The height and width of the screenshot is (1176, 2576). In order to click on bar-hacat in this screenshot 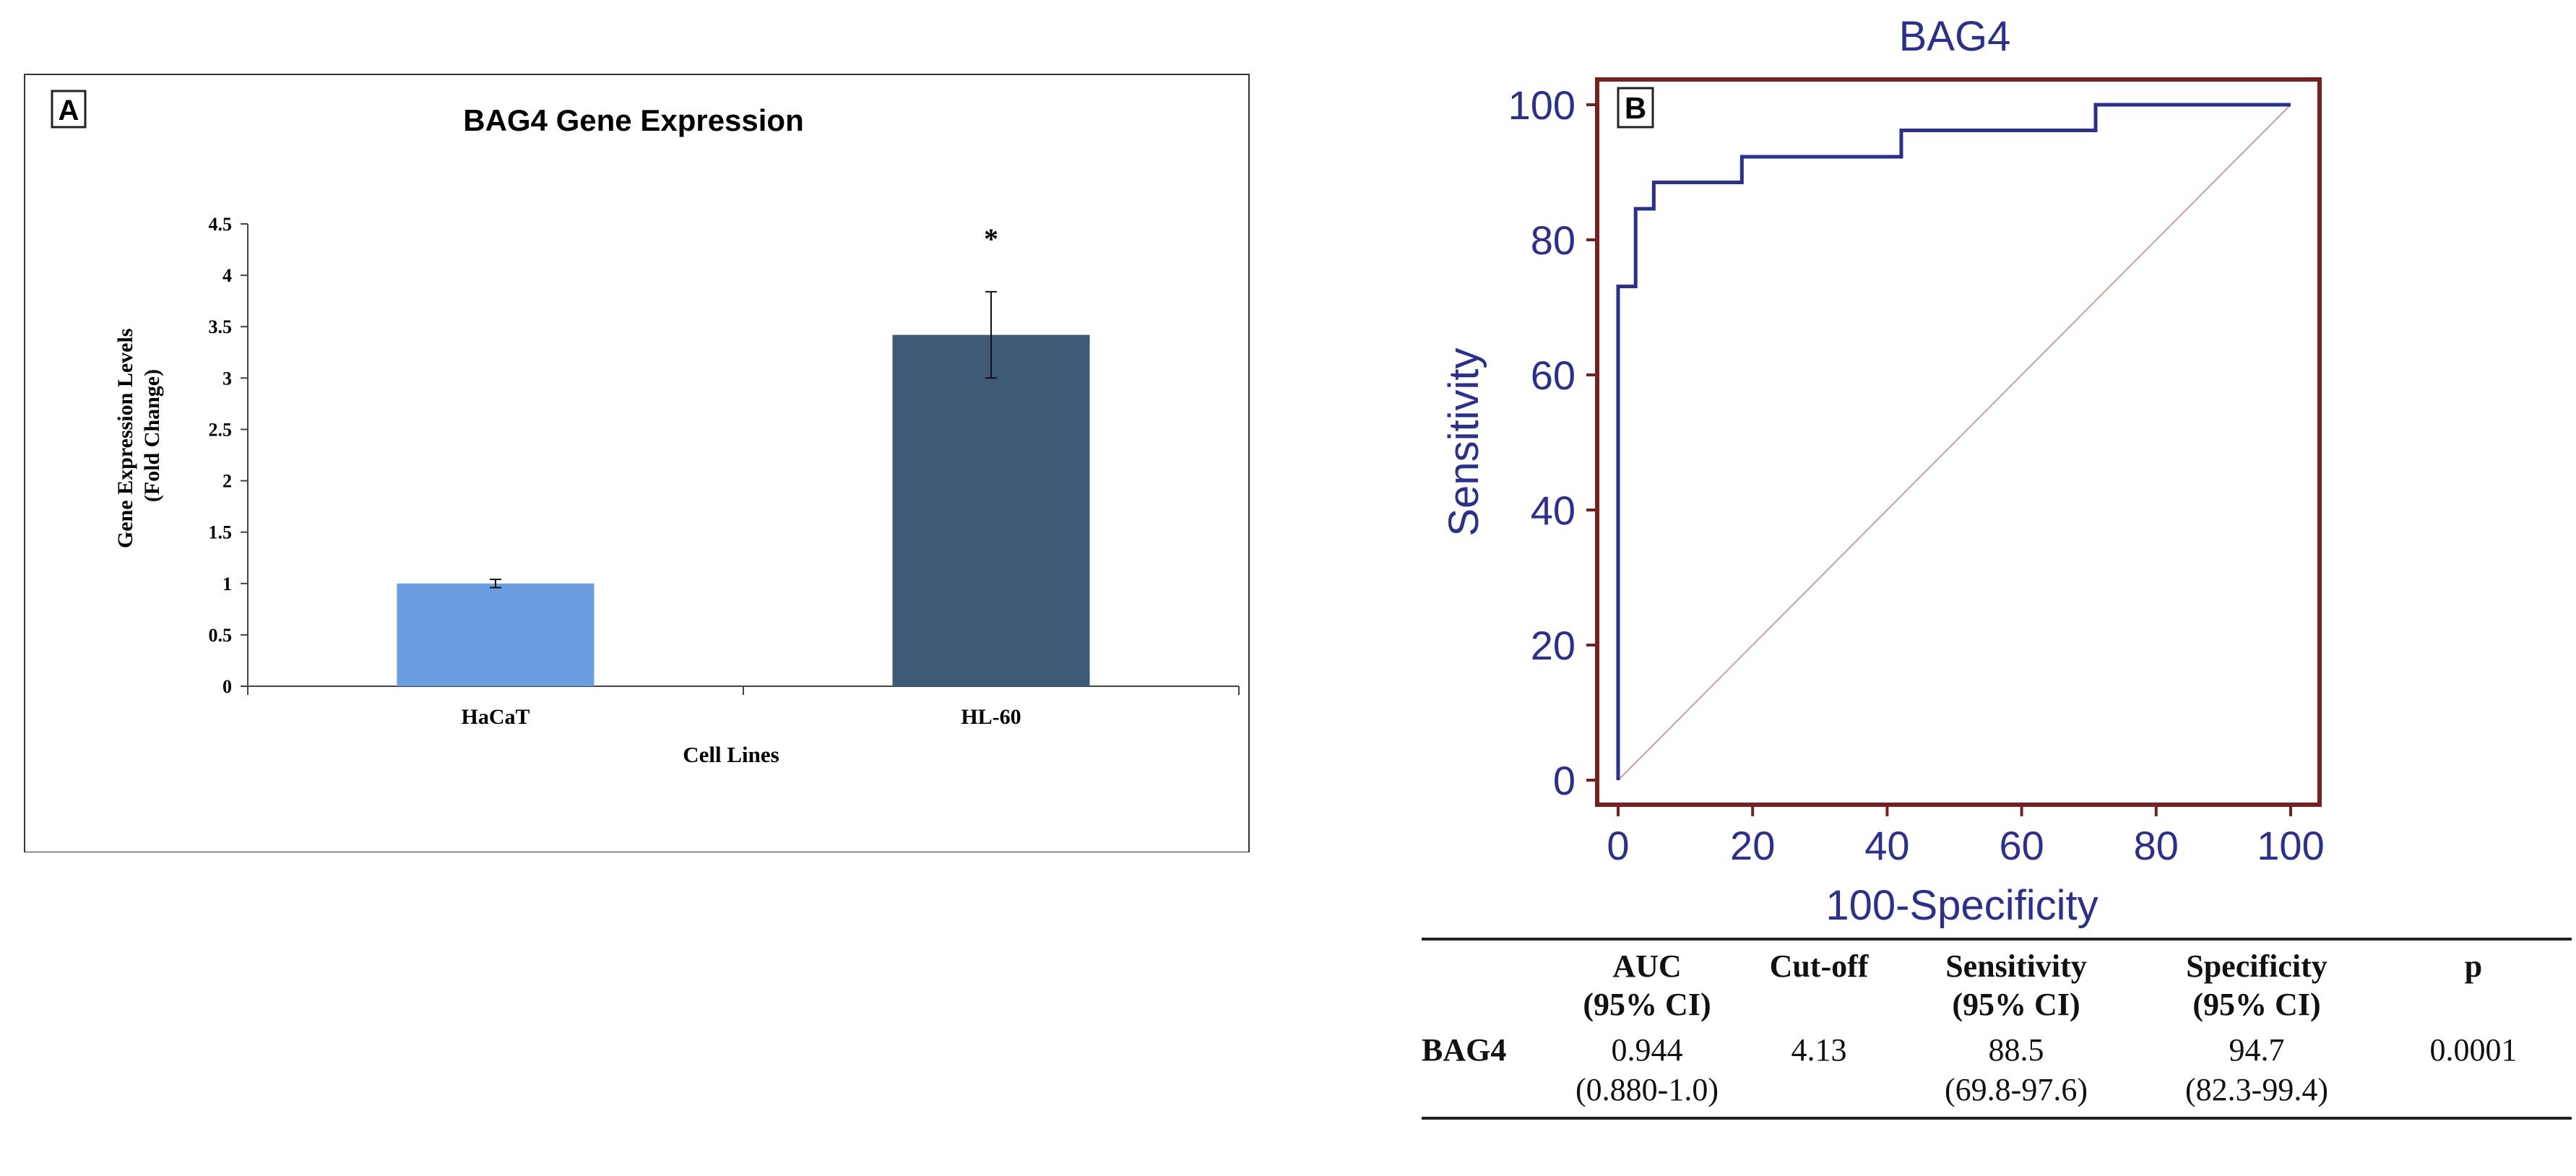, I will do `click(496, 634)`.